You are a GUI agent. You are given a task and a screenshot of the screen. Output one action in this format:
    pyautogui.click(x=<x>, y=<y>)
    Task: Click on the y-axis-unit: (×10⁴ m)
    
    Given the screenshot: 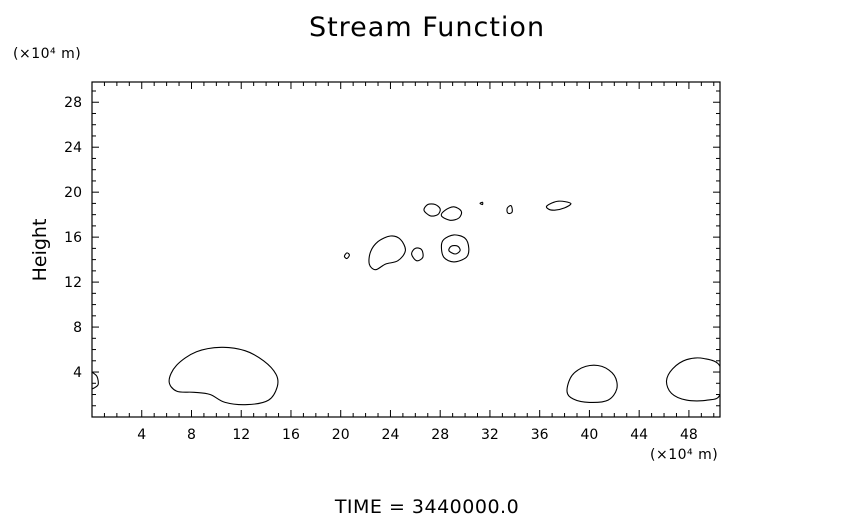 What is the action you would take?
    pyautogui.click(x=47, y=54)
    